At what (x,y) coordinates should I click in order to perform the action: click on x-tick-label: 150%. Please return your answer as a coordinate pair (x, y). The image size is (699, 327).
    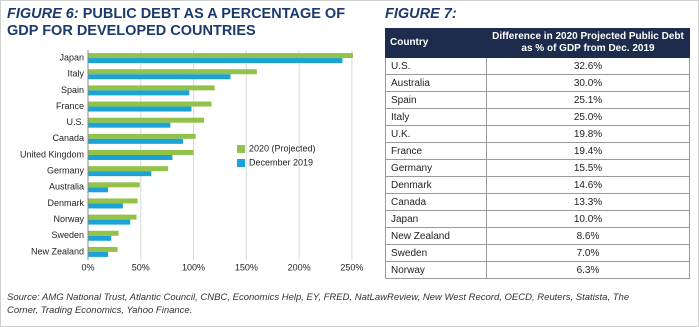
    Looking at the image, I should click on (246, 267).